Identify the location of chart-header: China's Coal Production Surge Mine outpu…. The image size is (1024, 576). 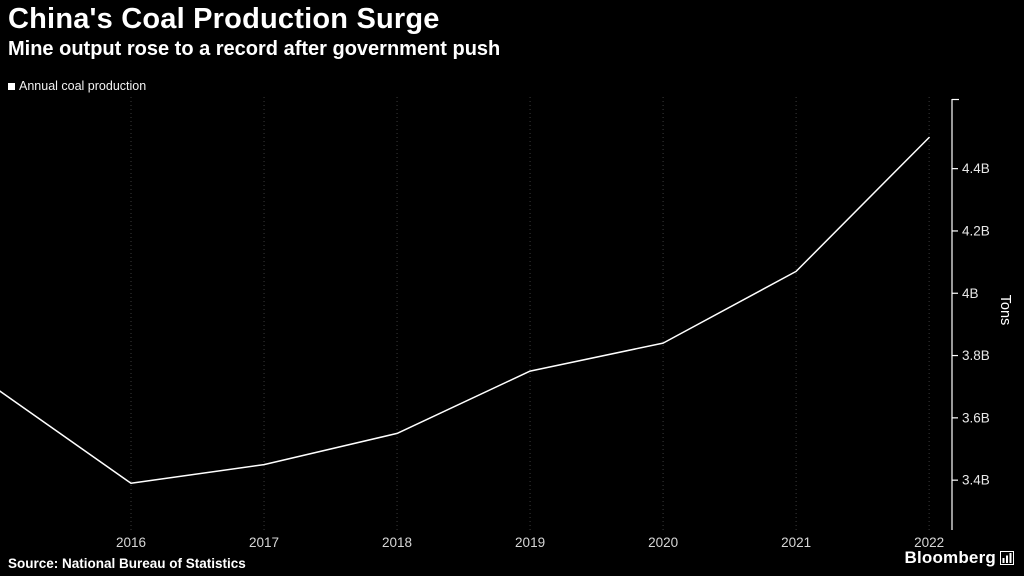
(254, 32).